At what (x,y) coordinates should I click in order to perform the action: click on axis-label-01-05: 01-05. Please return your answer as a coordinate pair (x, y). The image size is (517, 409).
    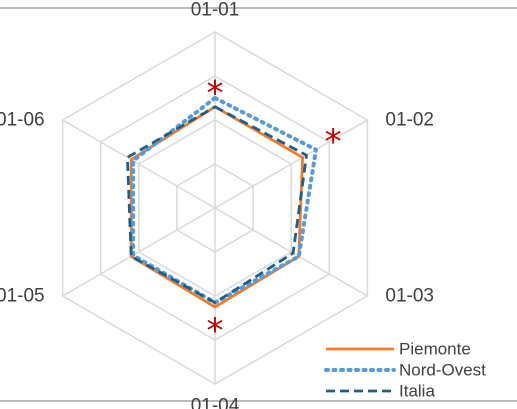
    Looking at the image, I should click on (22, 296).